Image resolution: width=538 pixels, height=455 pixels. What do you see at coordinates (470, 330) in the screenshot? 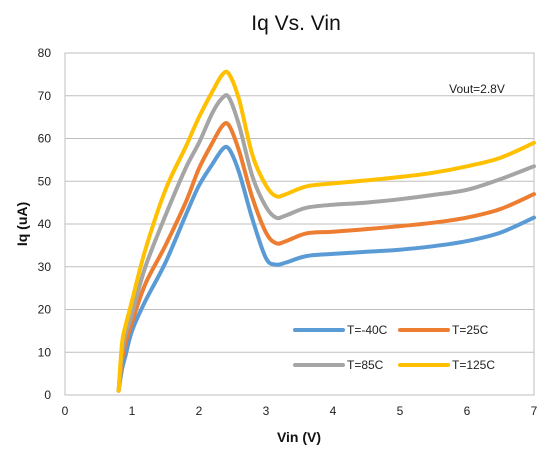
I see `legend-label: T=25C` at bounding box center [470, 330].